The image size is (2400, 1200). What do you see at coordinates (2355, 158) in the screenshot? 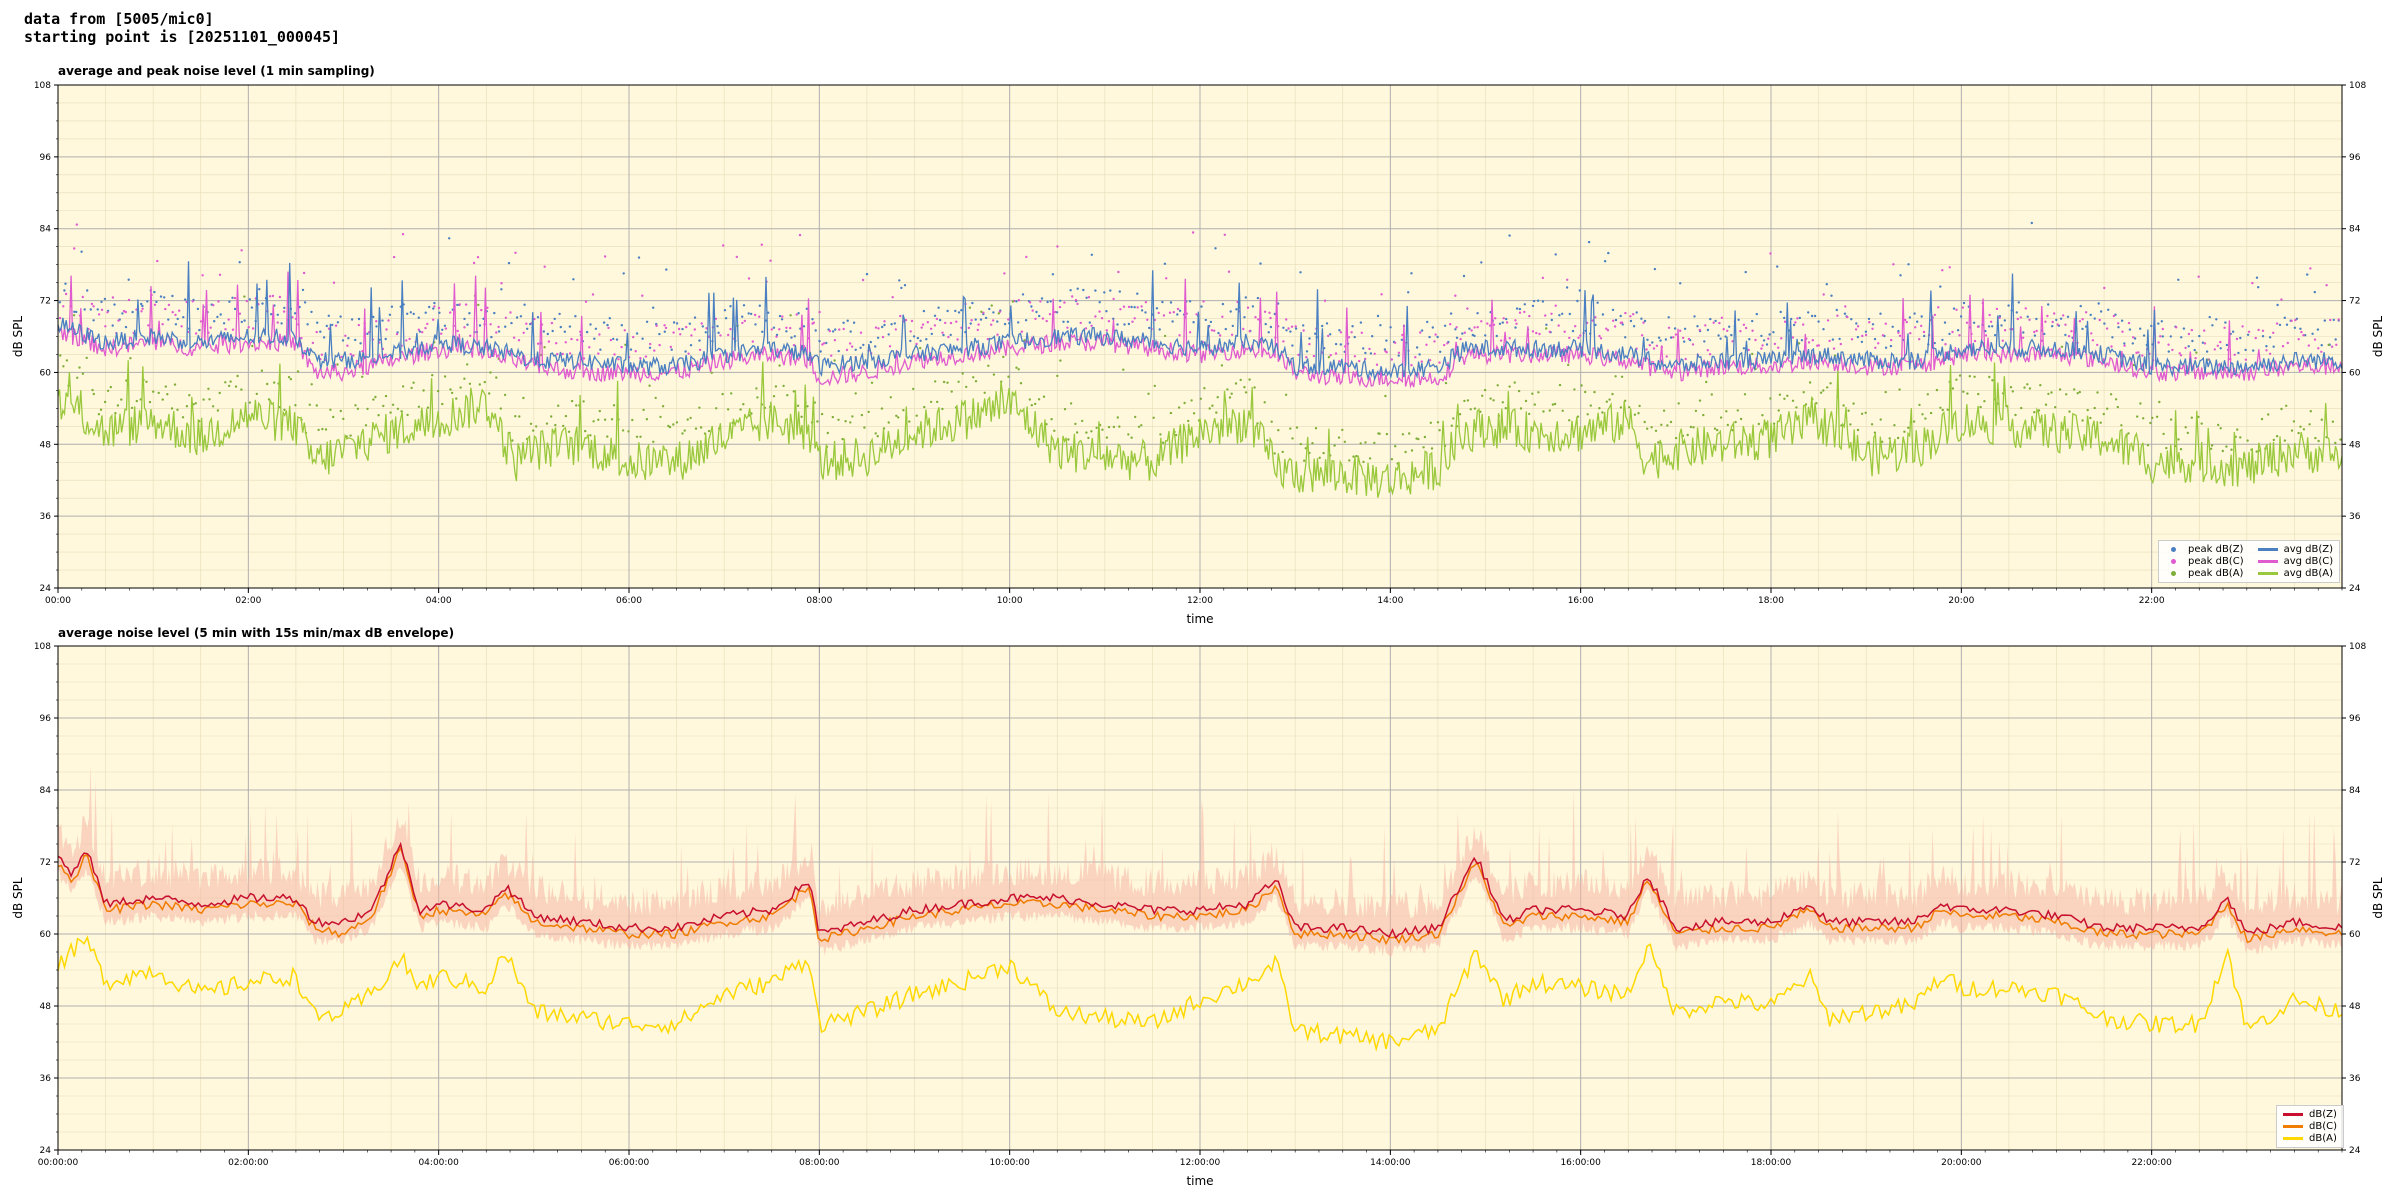
I see `y-tick-label-right: 96` at bounding box center [2355, 158].